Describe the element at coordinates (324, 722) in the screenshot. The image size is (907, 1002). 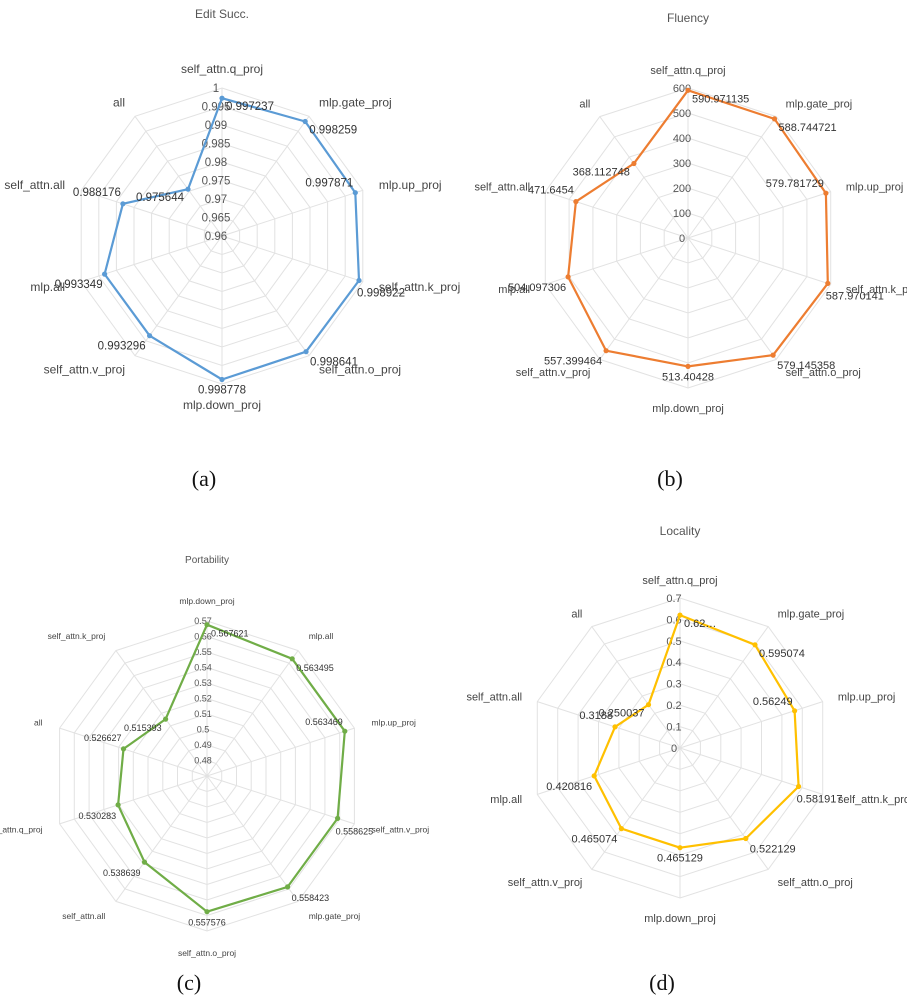
I see `data-label: 0.563469` at that location.